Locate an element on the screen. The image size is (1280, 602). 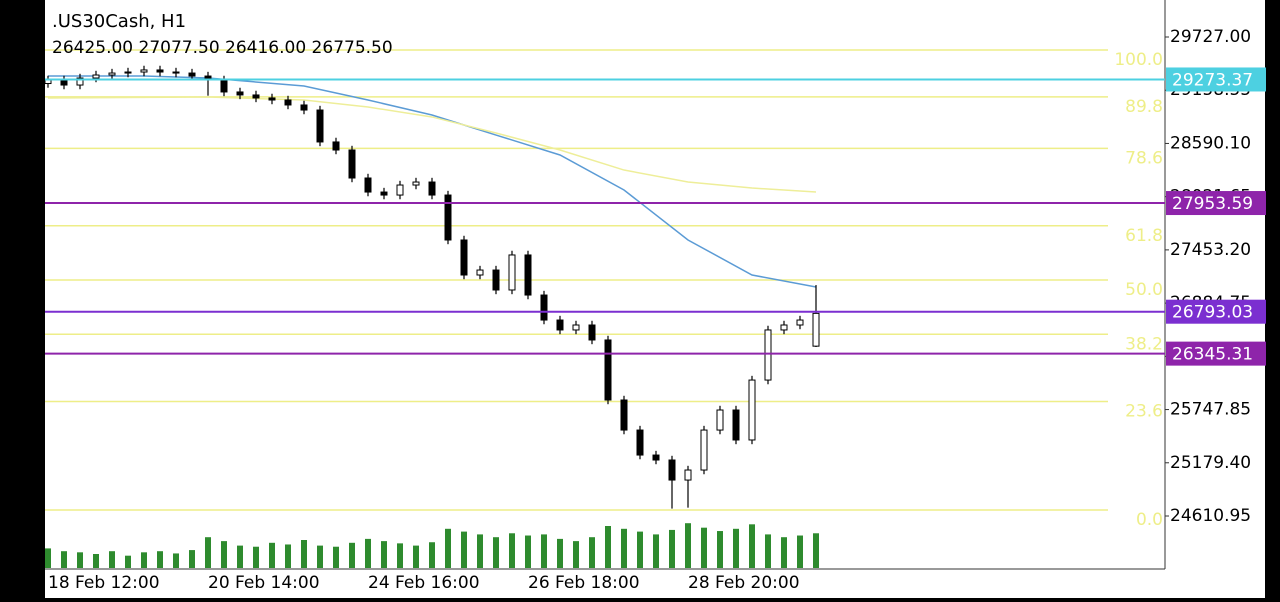
y-tick-label: 25747.85 is located at coordinates (1210, 410).